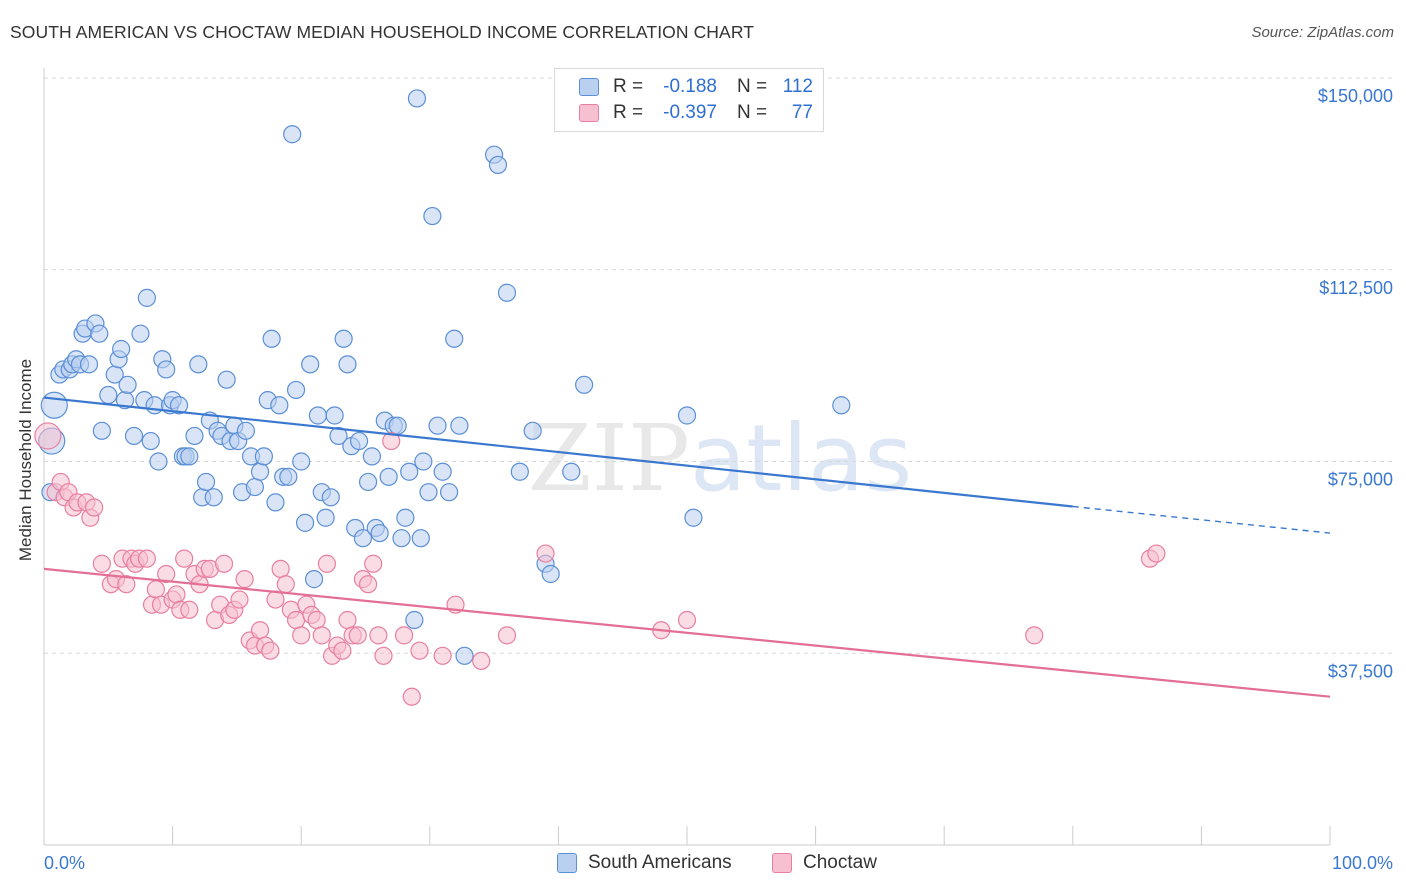 This screenshot has height=892, width=1406. I want to click on x-tick-label: 0.0%, so click(64, 863).